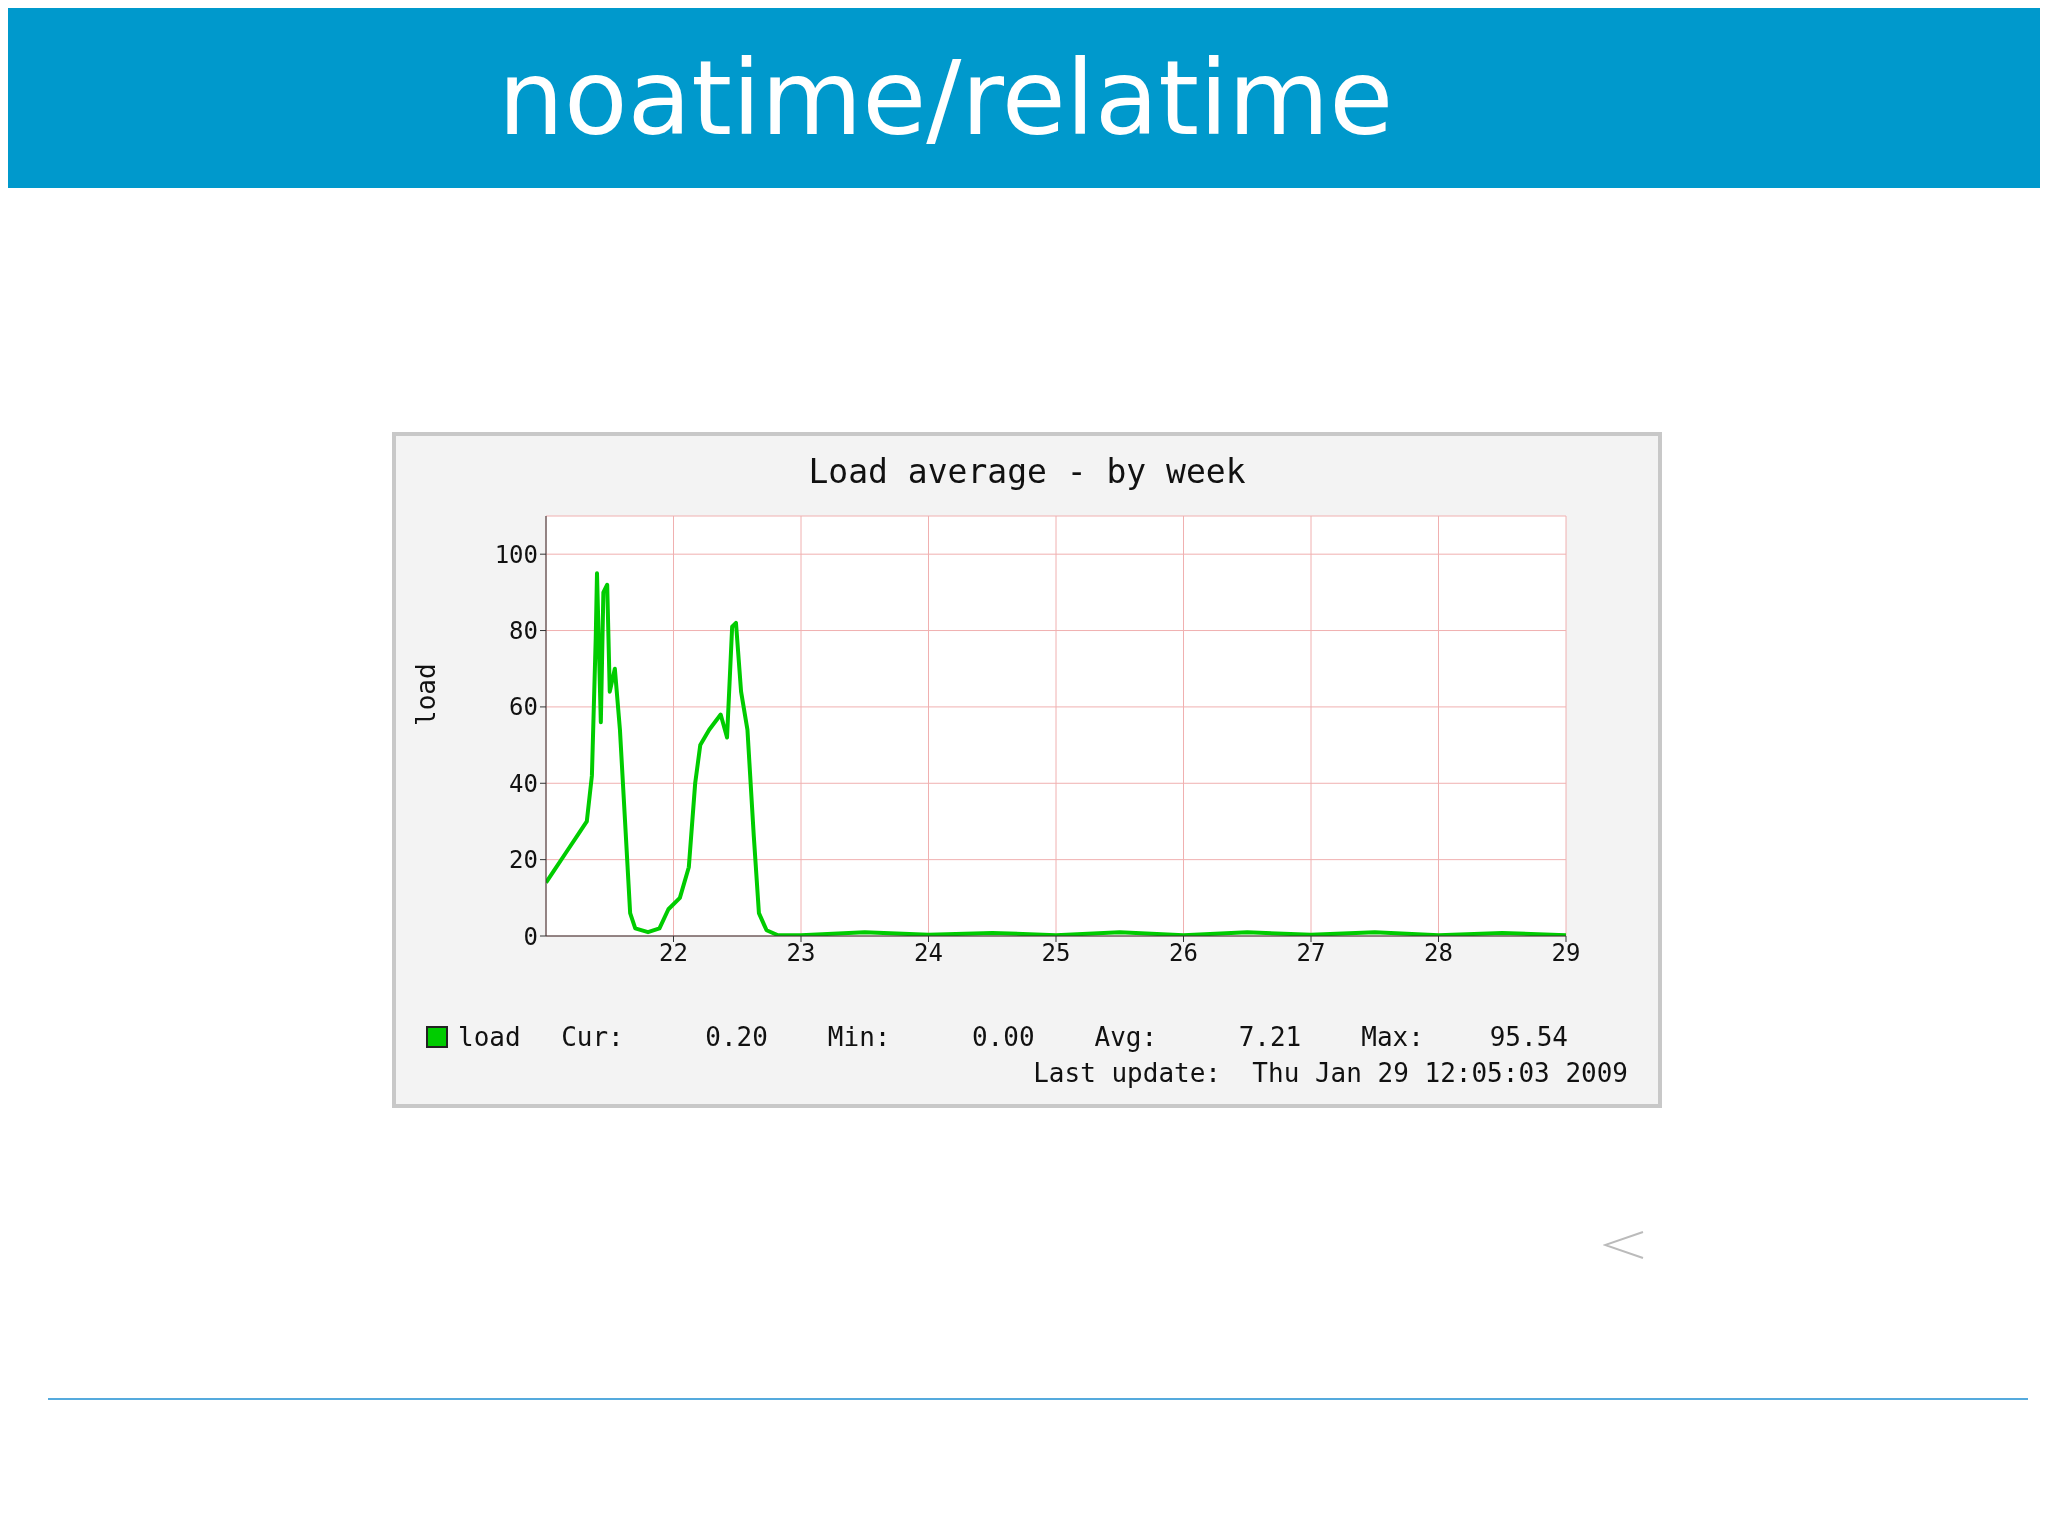 Image resolution: width=2048 pixels, height=1536 pixels. What do you see at coordinates (1438, 953) in the screenshot?
I see `x-tick-label: 28` at bounding box center [1438, 953].